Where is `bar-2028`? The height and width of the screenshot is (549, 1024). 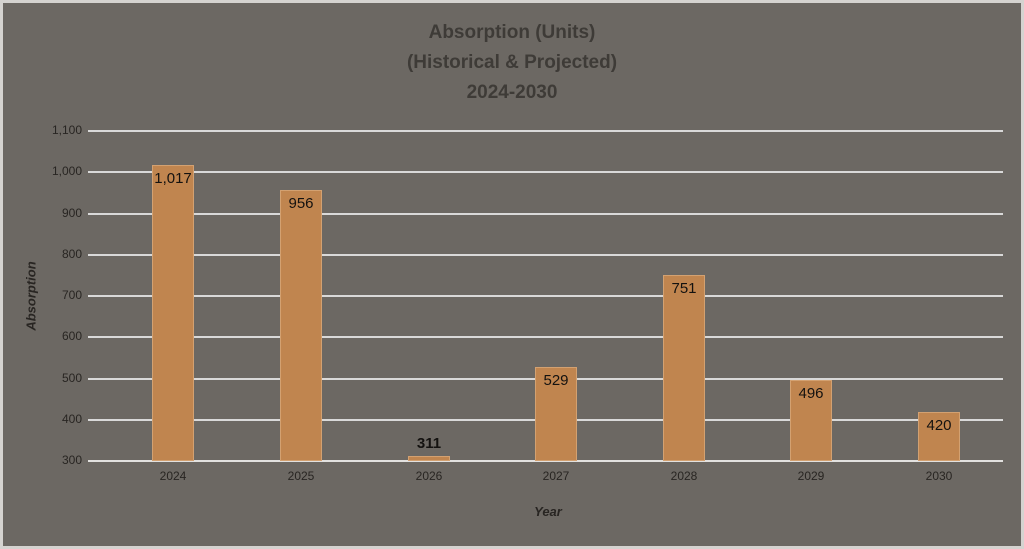 bar-2028 is located at coordinates (684, 367).